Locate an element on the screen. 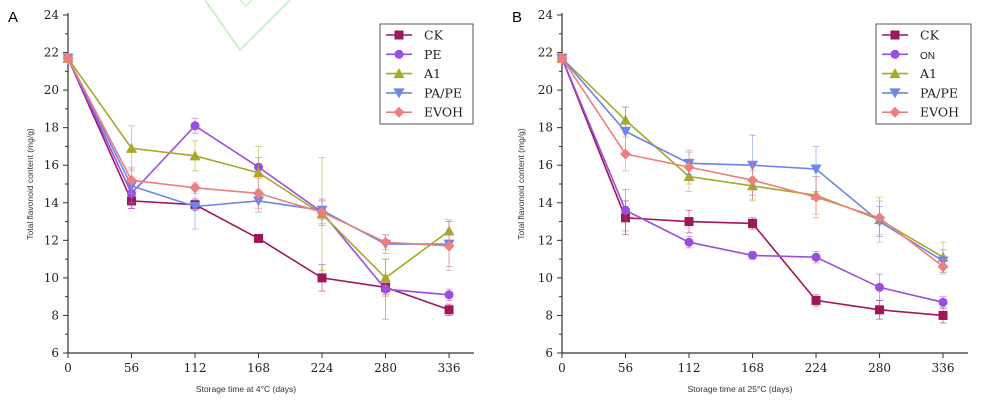 This screenshot has height=409, width=995. x-axis-label: Storage time at 4°C (days) is located at coordinates (246, 389).